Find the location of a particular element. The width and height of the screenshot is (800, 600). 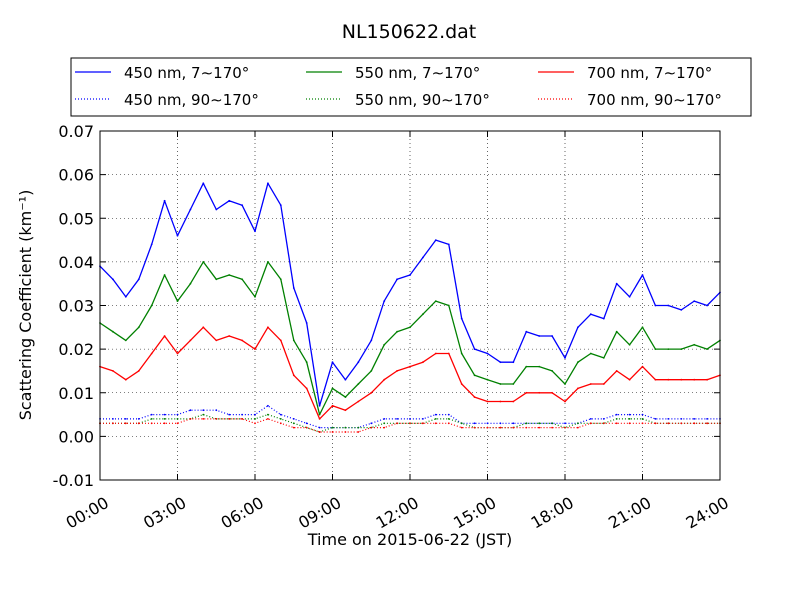

y-tick-label: 0.00 is located at coordinates (76, 436).